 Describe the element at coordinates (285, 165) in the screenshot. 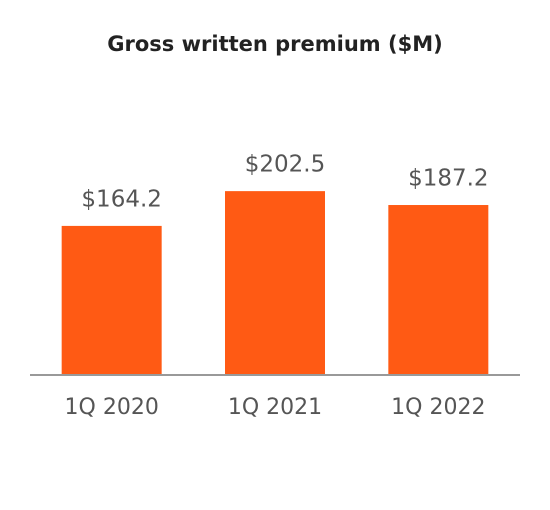

I see `value-label: $202.5` at that location.